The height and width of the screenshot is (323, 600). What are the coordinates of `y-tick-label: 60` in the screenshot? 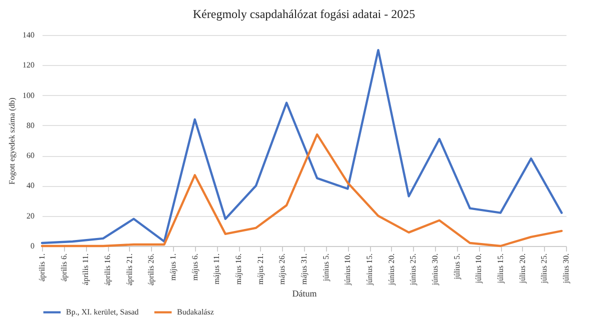 It's located at (30, 155).